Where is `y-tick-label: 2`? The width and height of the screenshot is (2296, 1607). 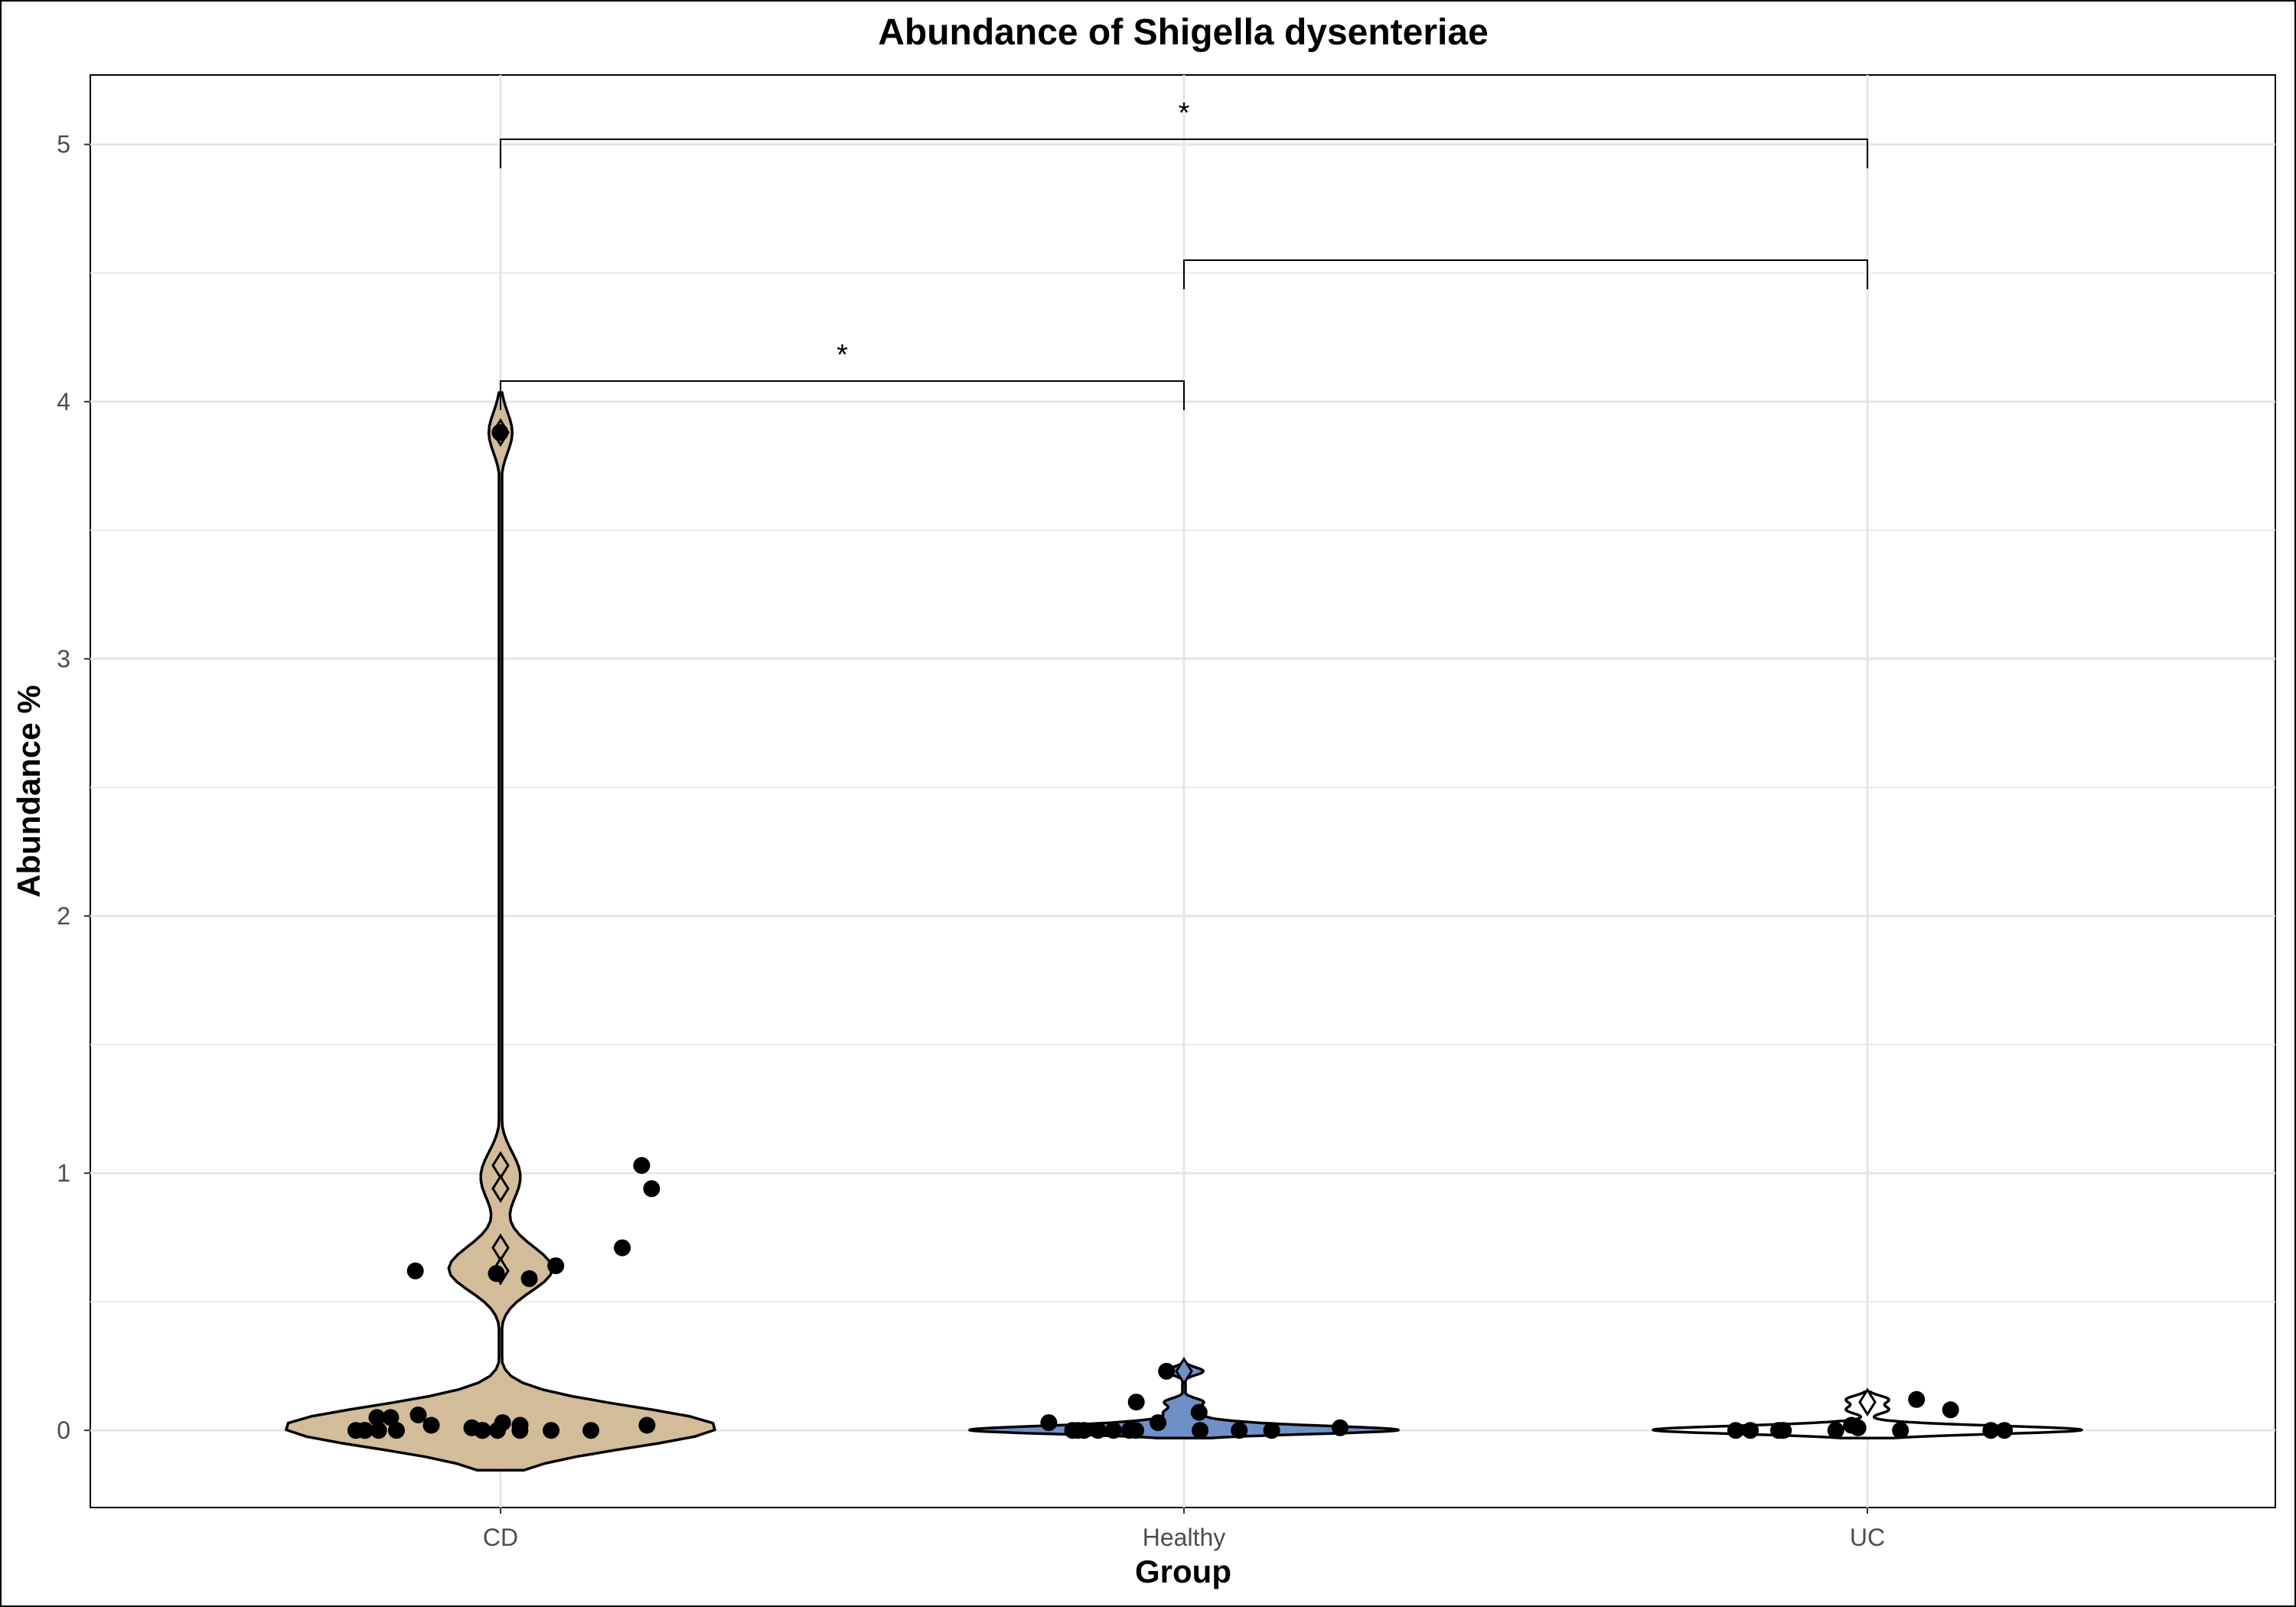 y-tick-label: 2 is located at coordinates (63, 916).